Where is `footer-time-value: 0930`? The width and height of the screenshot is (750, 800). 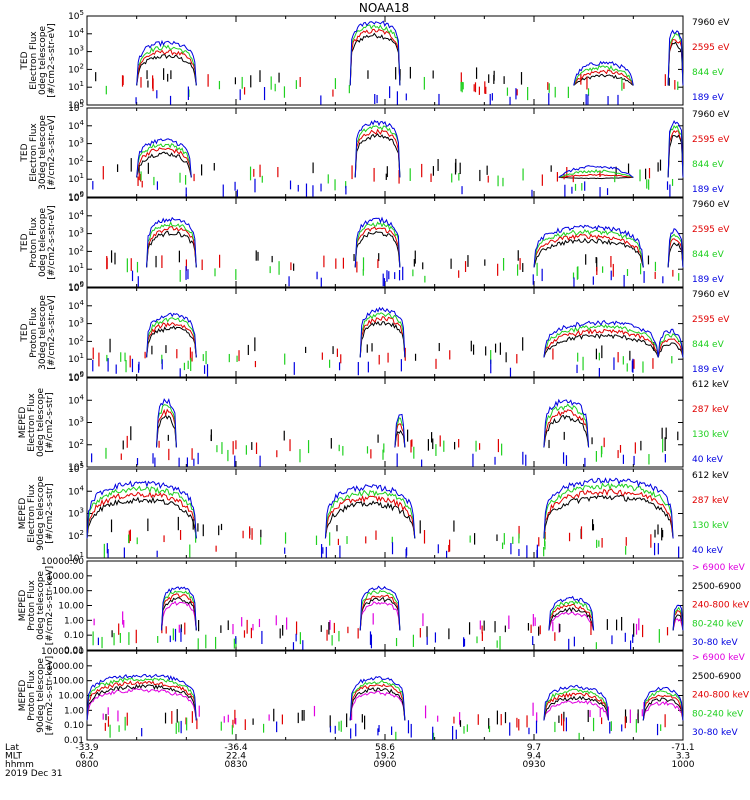 footer-time-value: 0930 is located at coordinates (534, 765).